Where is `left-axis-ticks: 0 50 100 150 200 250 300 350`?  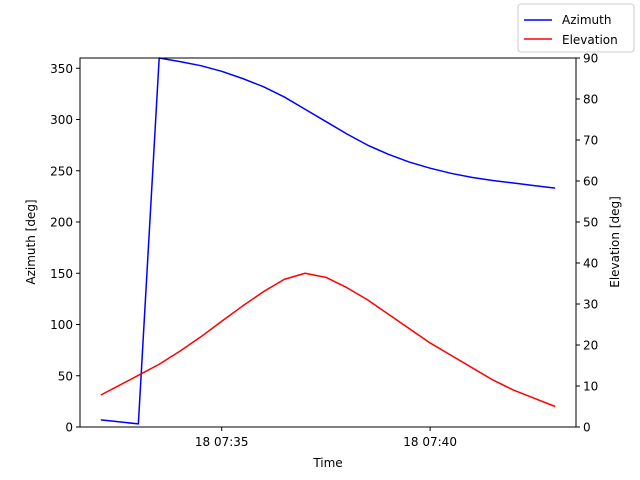 left-axis-ticks: 0 50 100 150 200 250 300 350 is located at coordinates (65, 248).